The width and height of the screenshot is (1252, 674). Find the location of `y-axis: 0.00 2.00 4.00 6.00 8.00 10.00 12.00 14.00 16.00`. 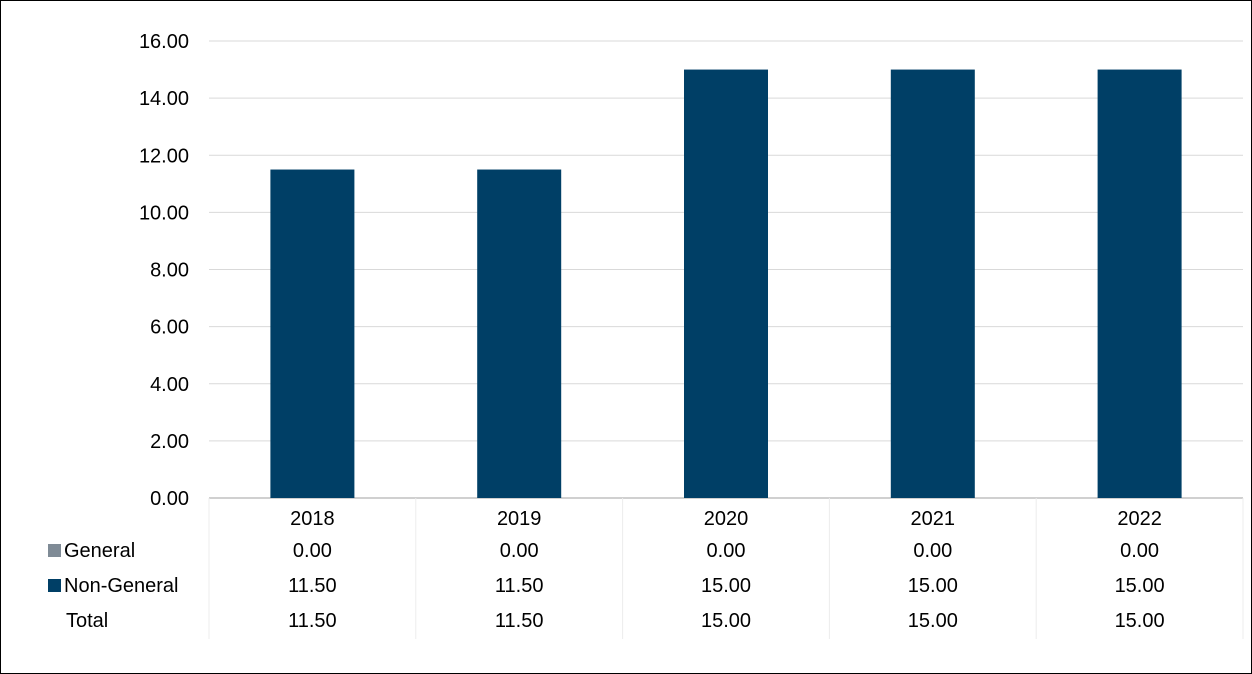

y-axis: 0.00 2.00 4.00 6.00 8.00 10.00 12.00 14.00 16.00 is located at coordinates (164, 270).